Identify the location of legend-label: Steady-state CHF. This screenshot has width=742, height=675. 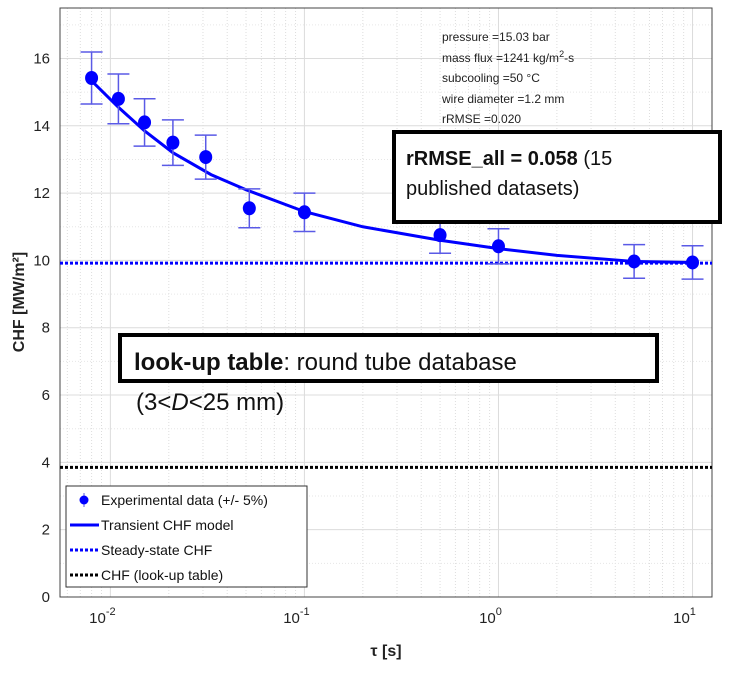
(156, 550).